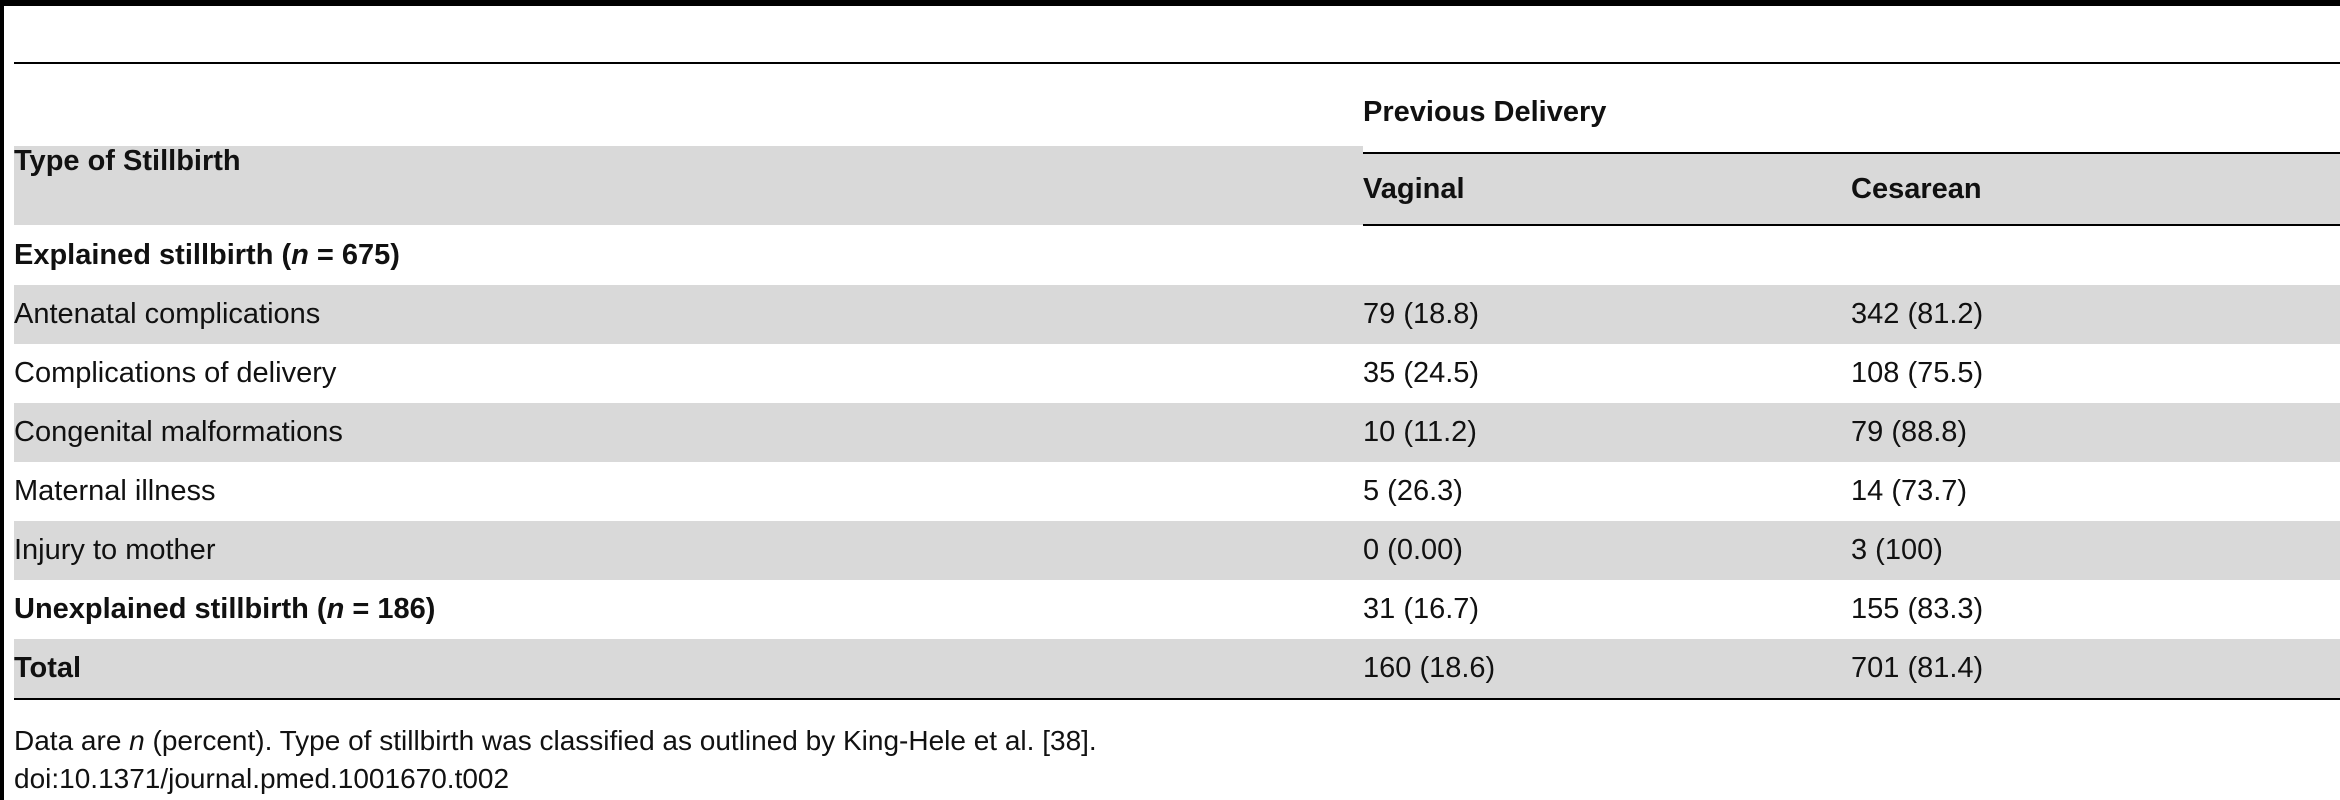 The width and height of the screenshot is (2340, 800). Describe the element at coordinates (1177, 491) in the screenshot. I see `table-row: Maternal illness 5 (26.3) 14 (73.7)` at that location.